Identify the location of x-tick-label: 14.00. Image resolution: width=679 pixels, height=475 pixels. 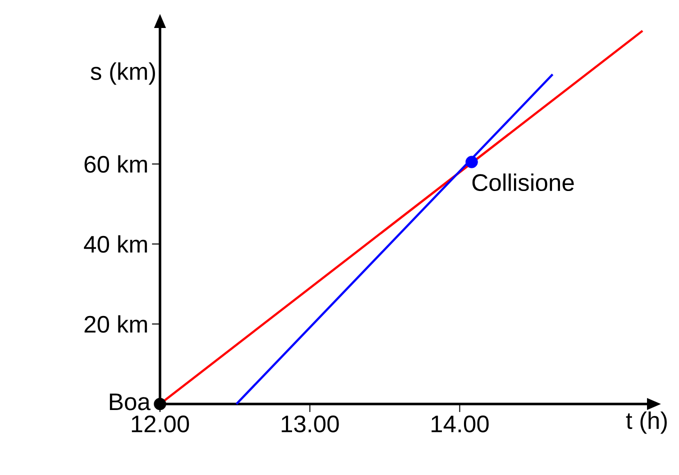
(460, 424).